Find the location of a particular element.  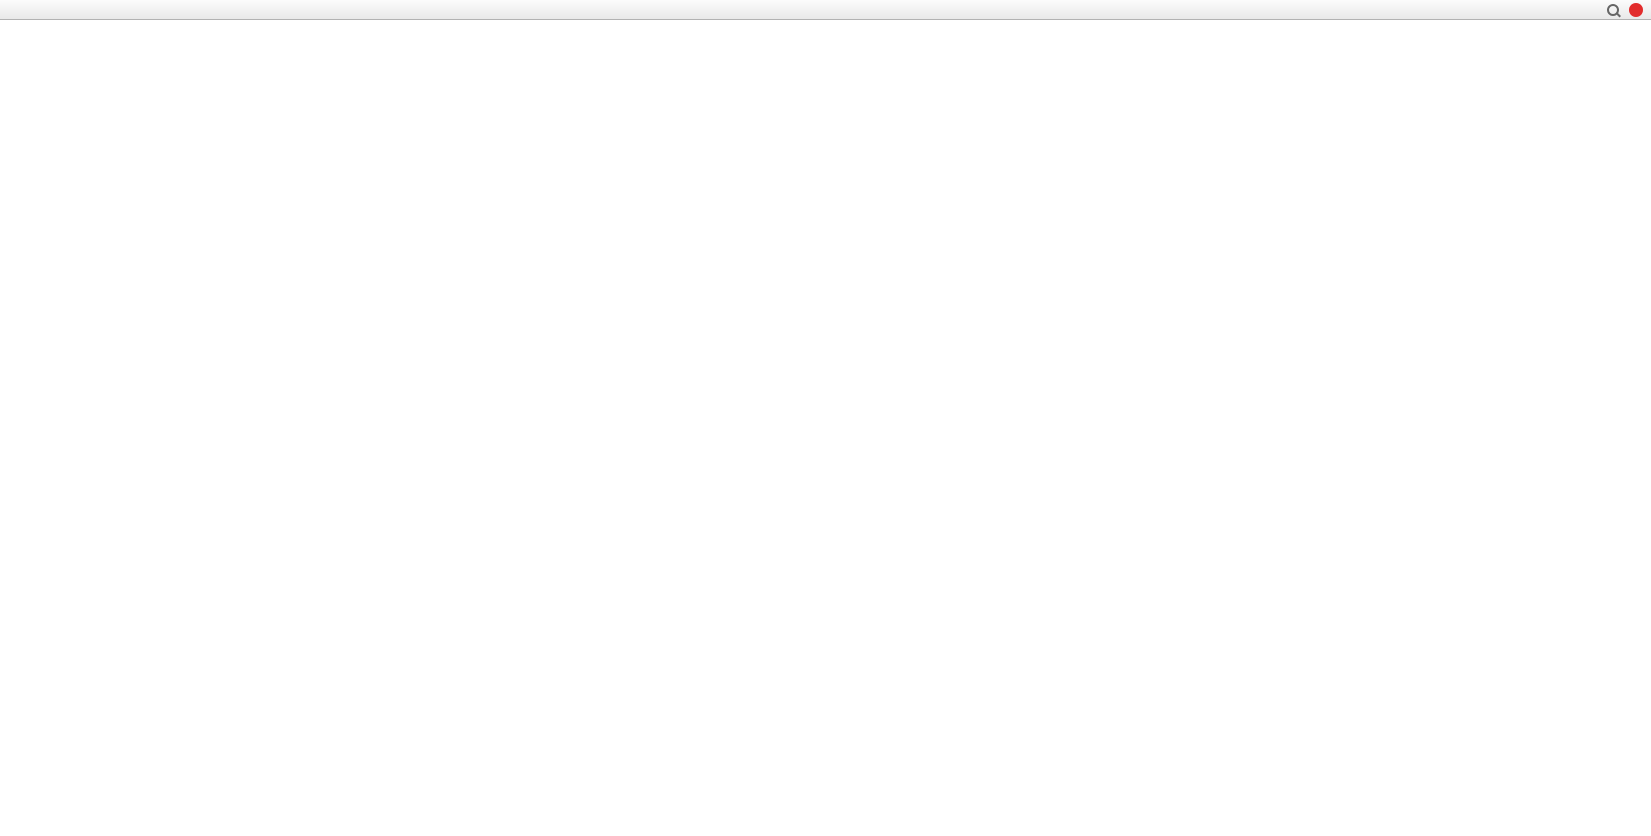

toolbar is located at coordinates (825, 10).